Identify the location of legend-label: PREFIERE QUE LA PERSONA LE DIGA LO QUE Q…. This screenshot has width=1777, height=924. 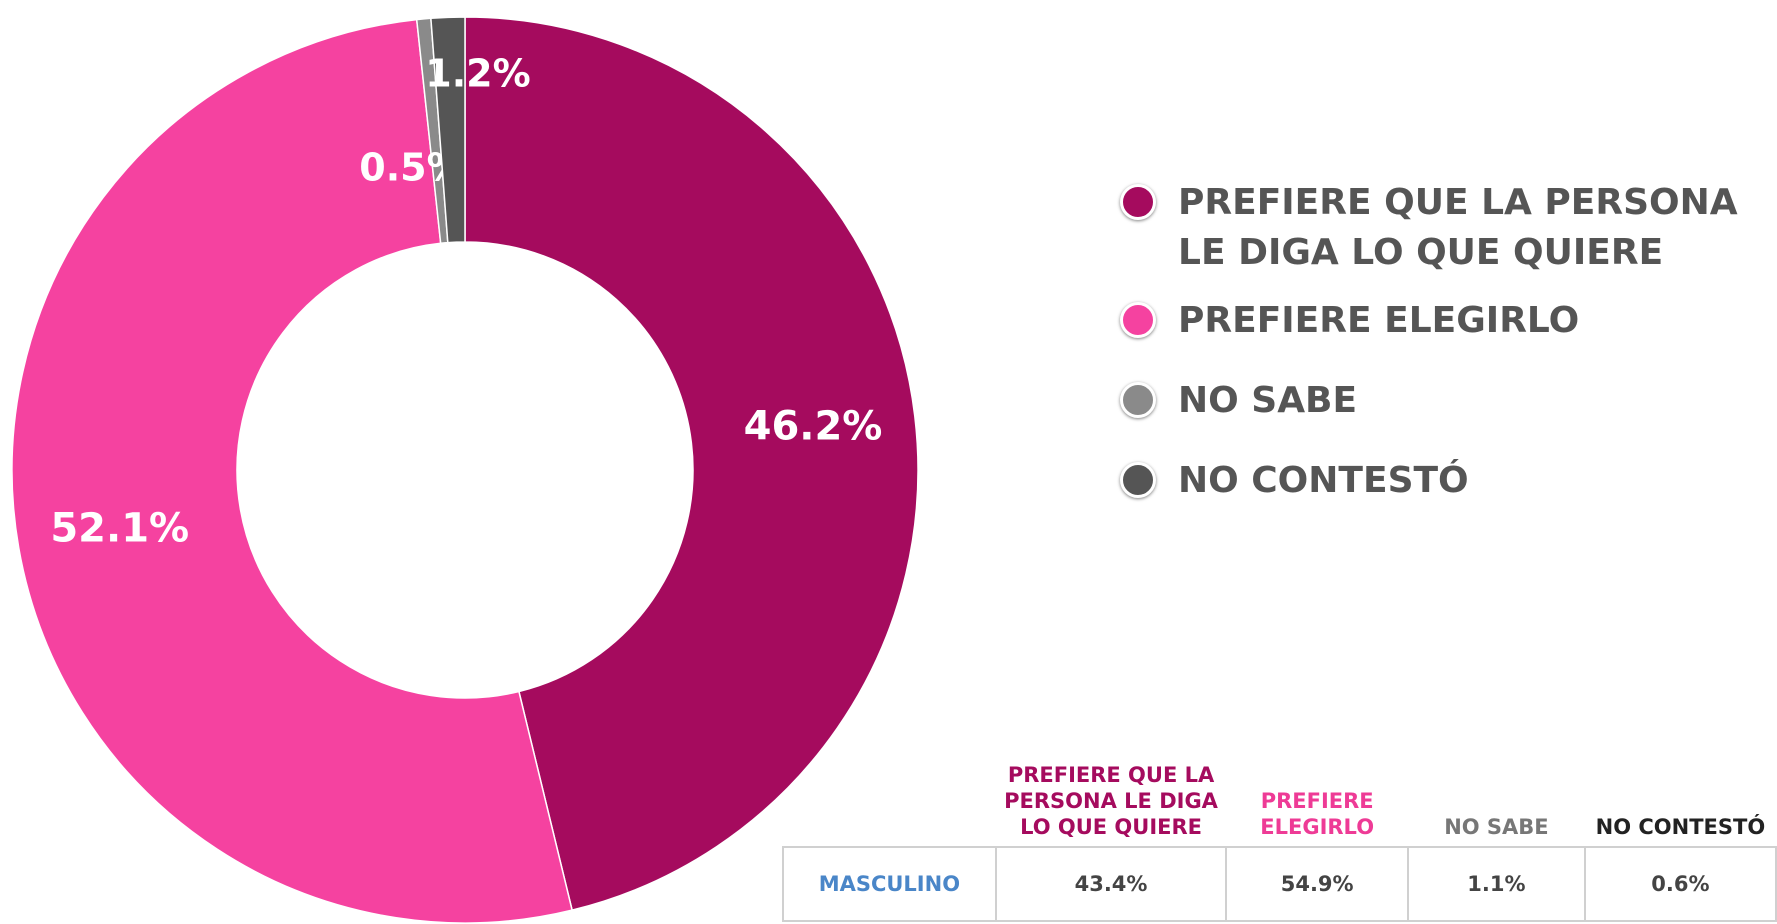
(1458, 227).